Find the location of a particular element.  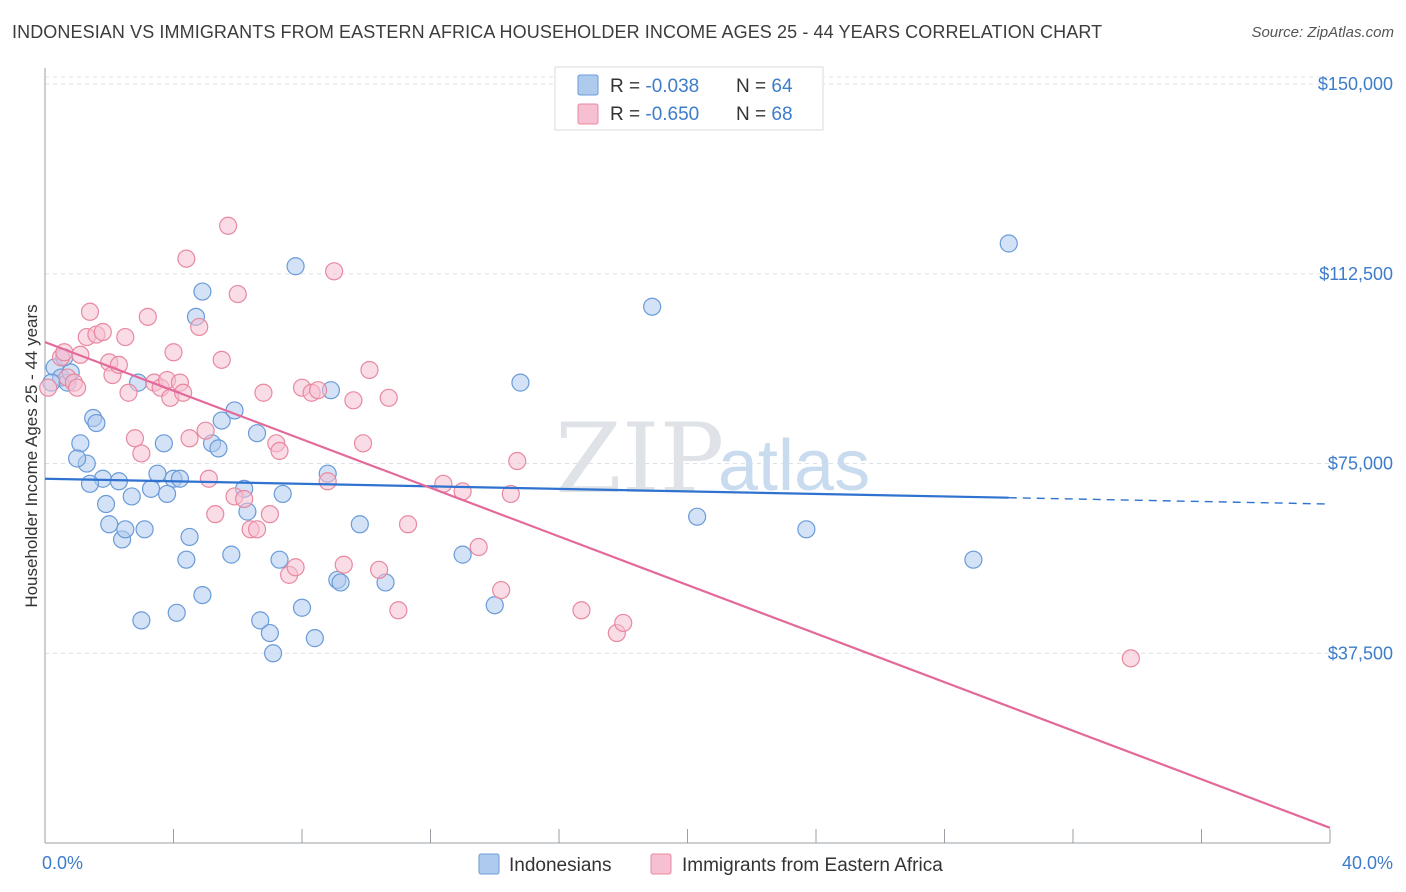

stats-legend-swatch-pink is located at coordinates (588, 114).